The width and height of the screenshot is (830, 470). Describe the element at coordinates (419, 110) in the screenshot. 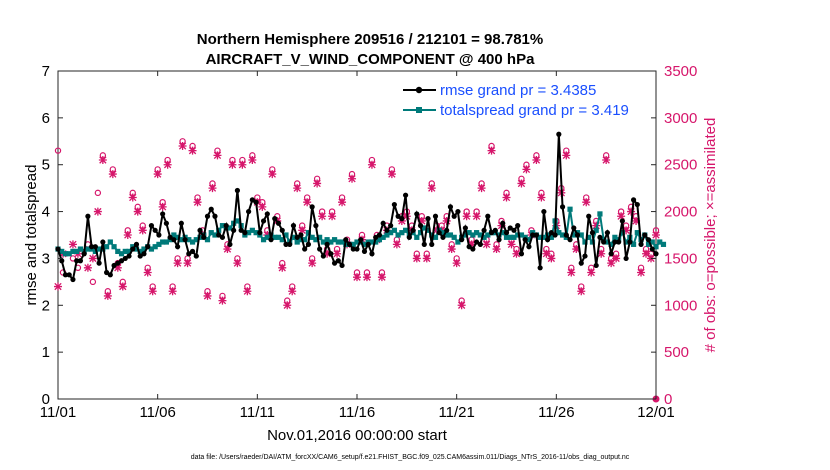

I see `legend-spread-marker` at that location.